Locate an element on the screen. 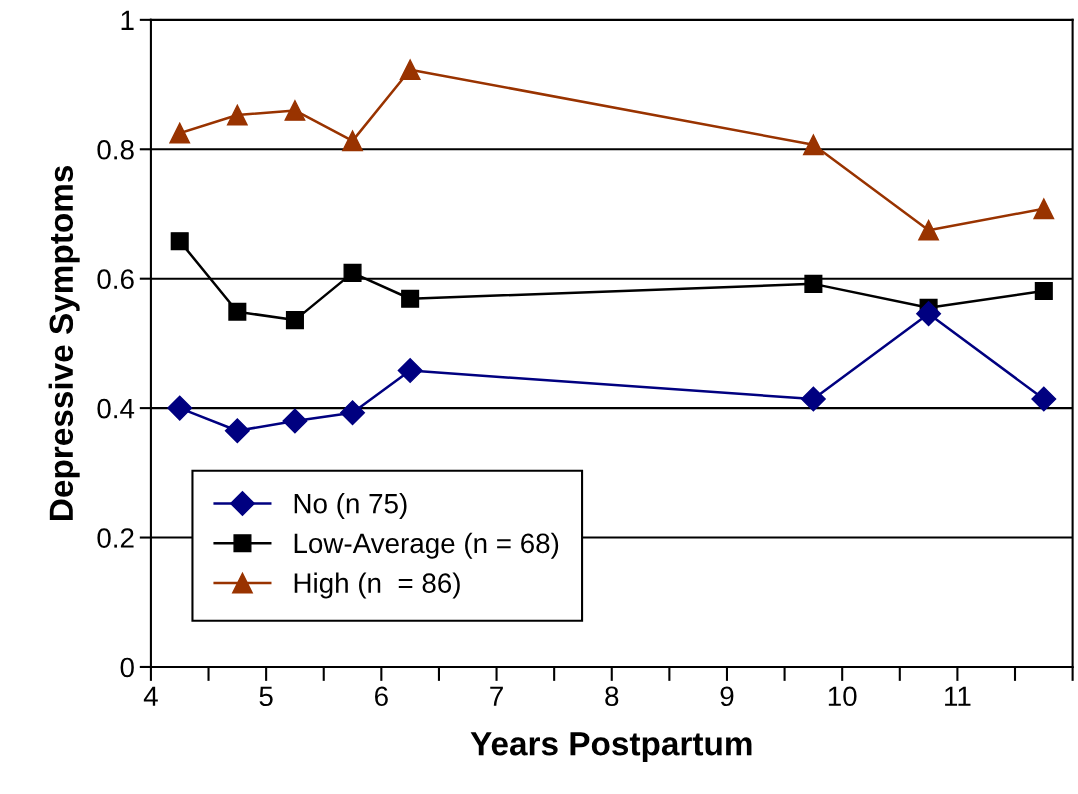 The image size is (1078, 794). x-tick-label: 10 is located at coordinates (842, 696).